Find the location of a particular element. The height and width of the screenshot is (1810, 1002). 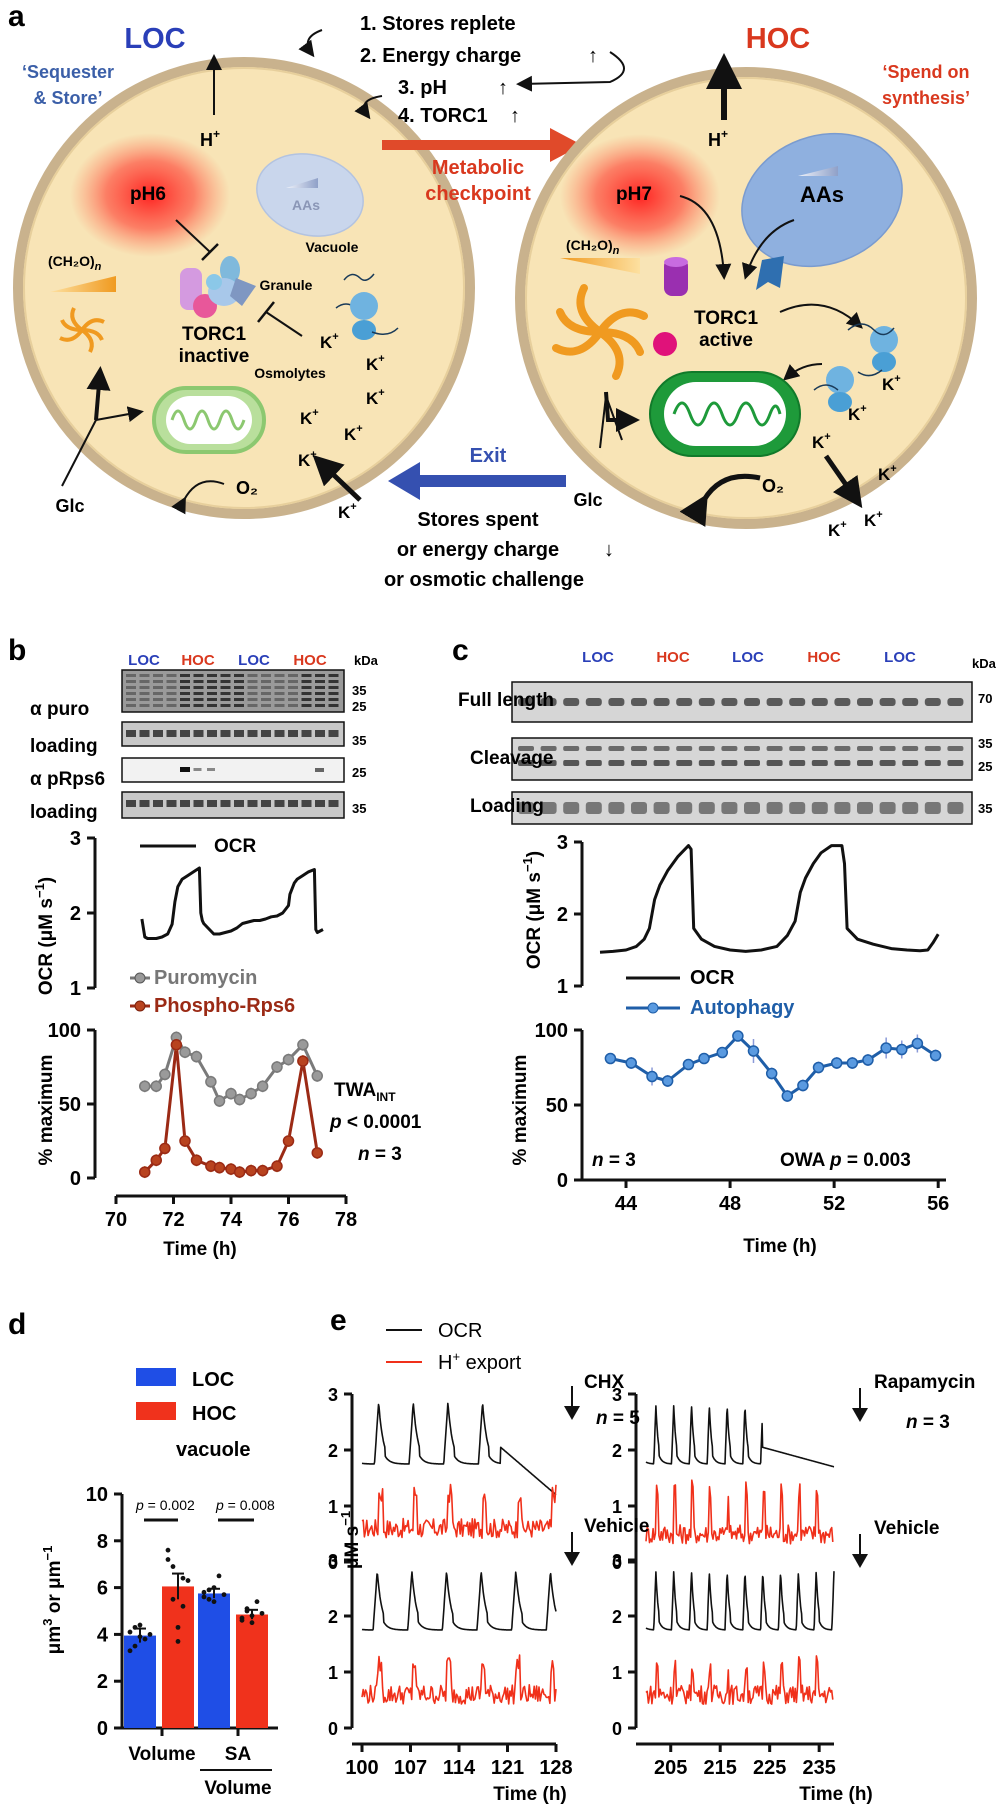

d-ylabel: μm3 or μm−1 is located at coordinates (52, 1600).